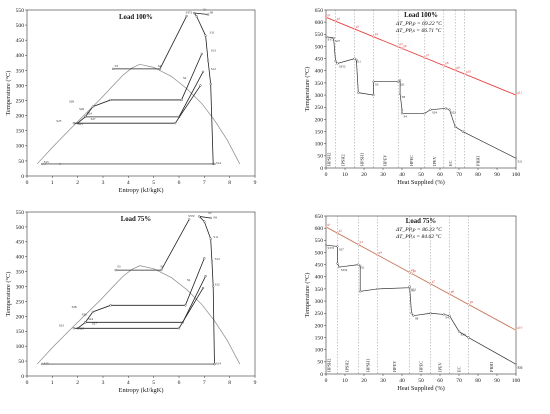 The width and height of the screenshot is (550, 414). I want to click on state-label: S12, so click(213, 69).